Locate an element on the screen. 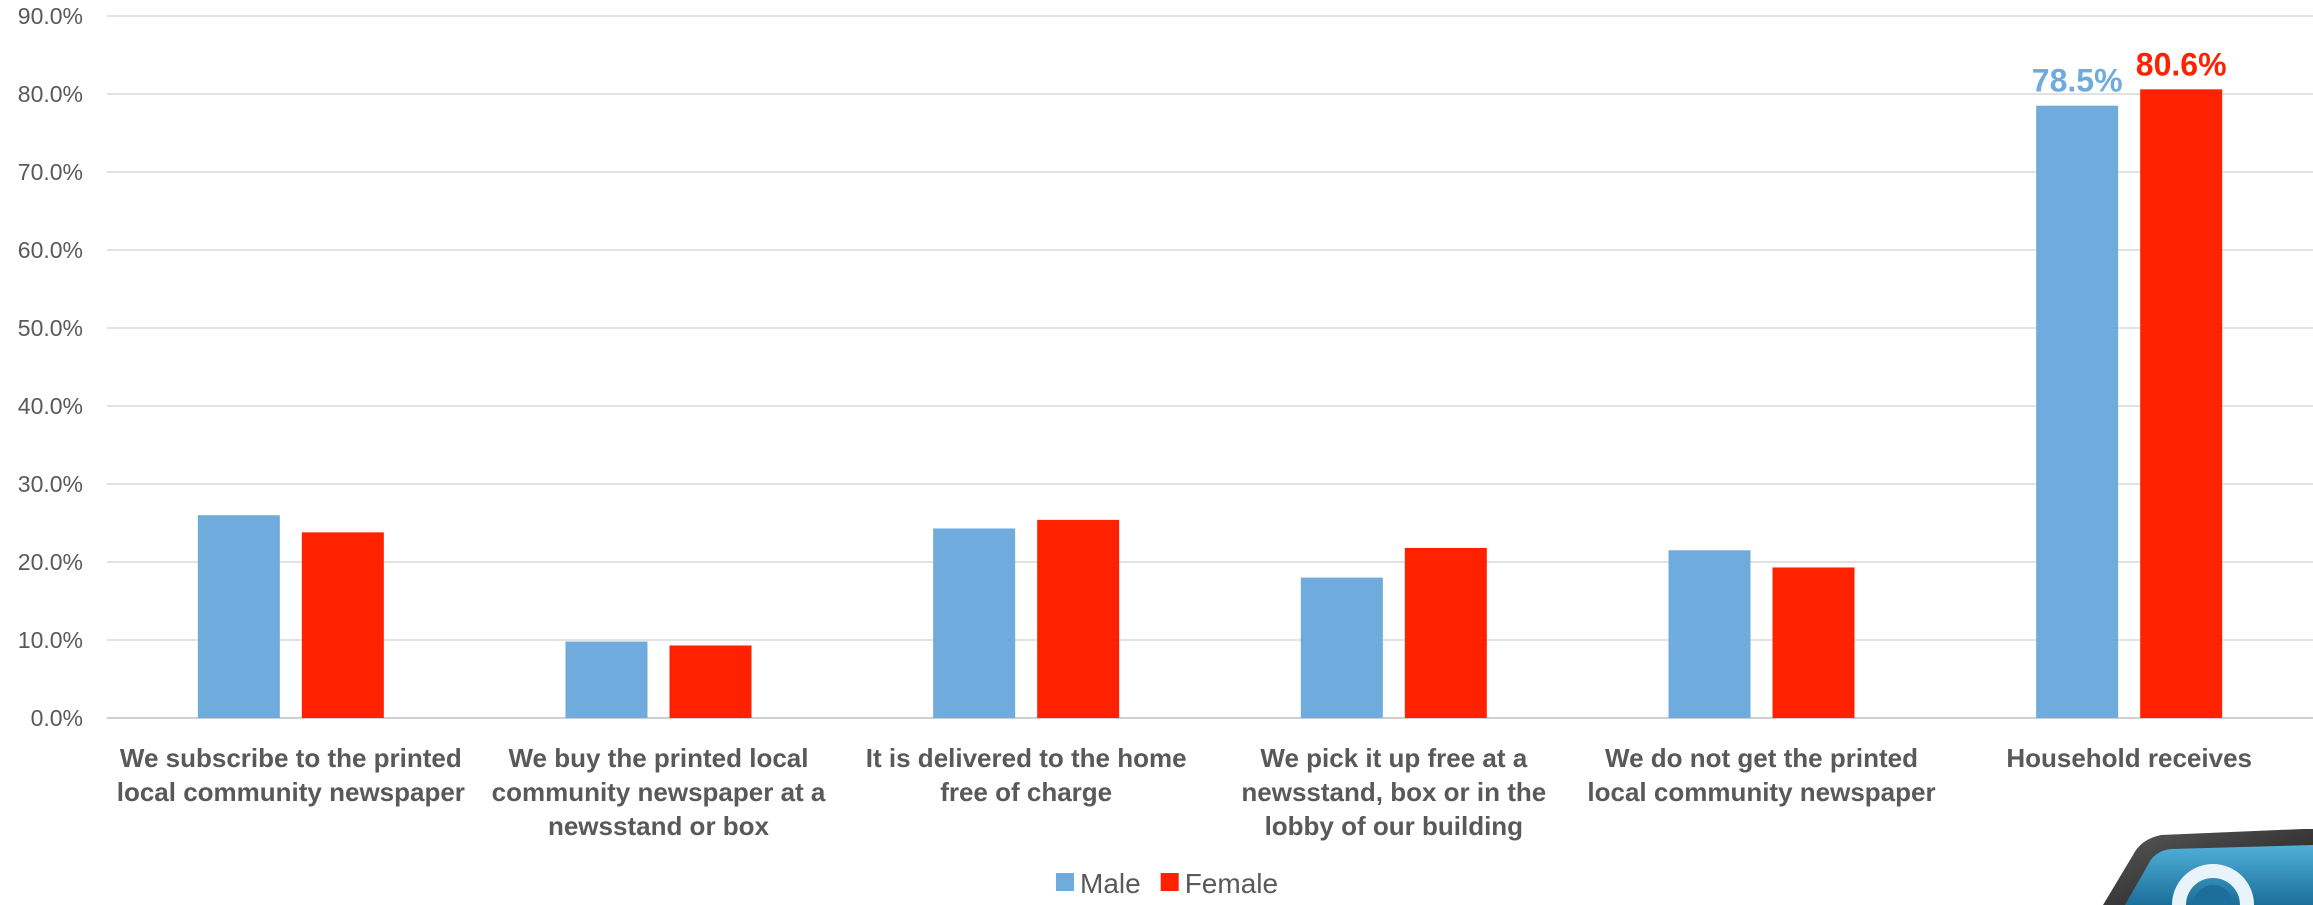  legend-label-male: Male is located at coordinates (1110, 883).